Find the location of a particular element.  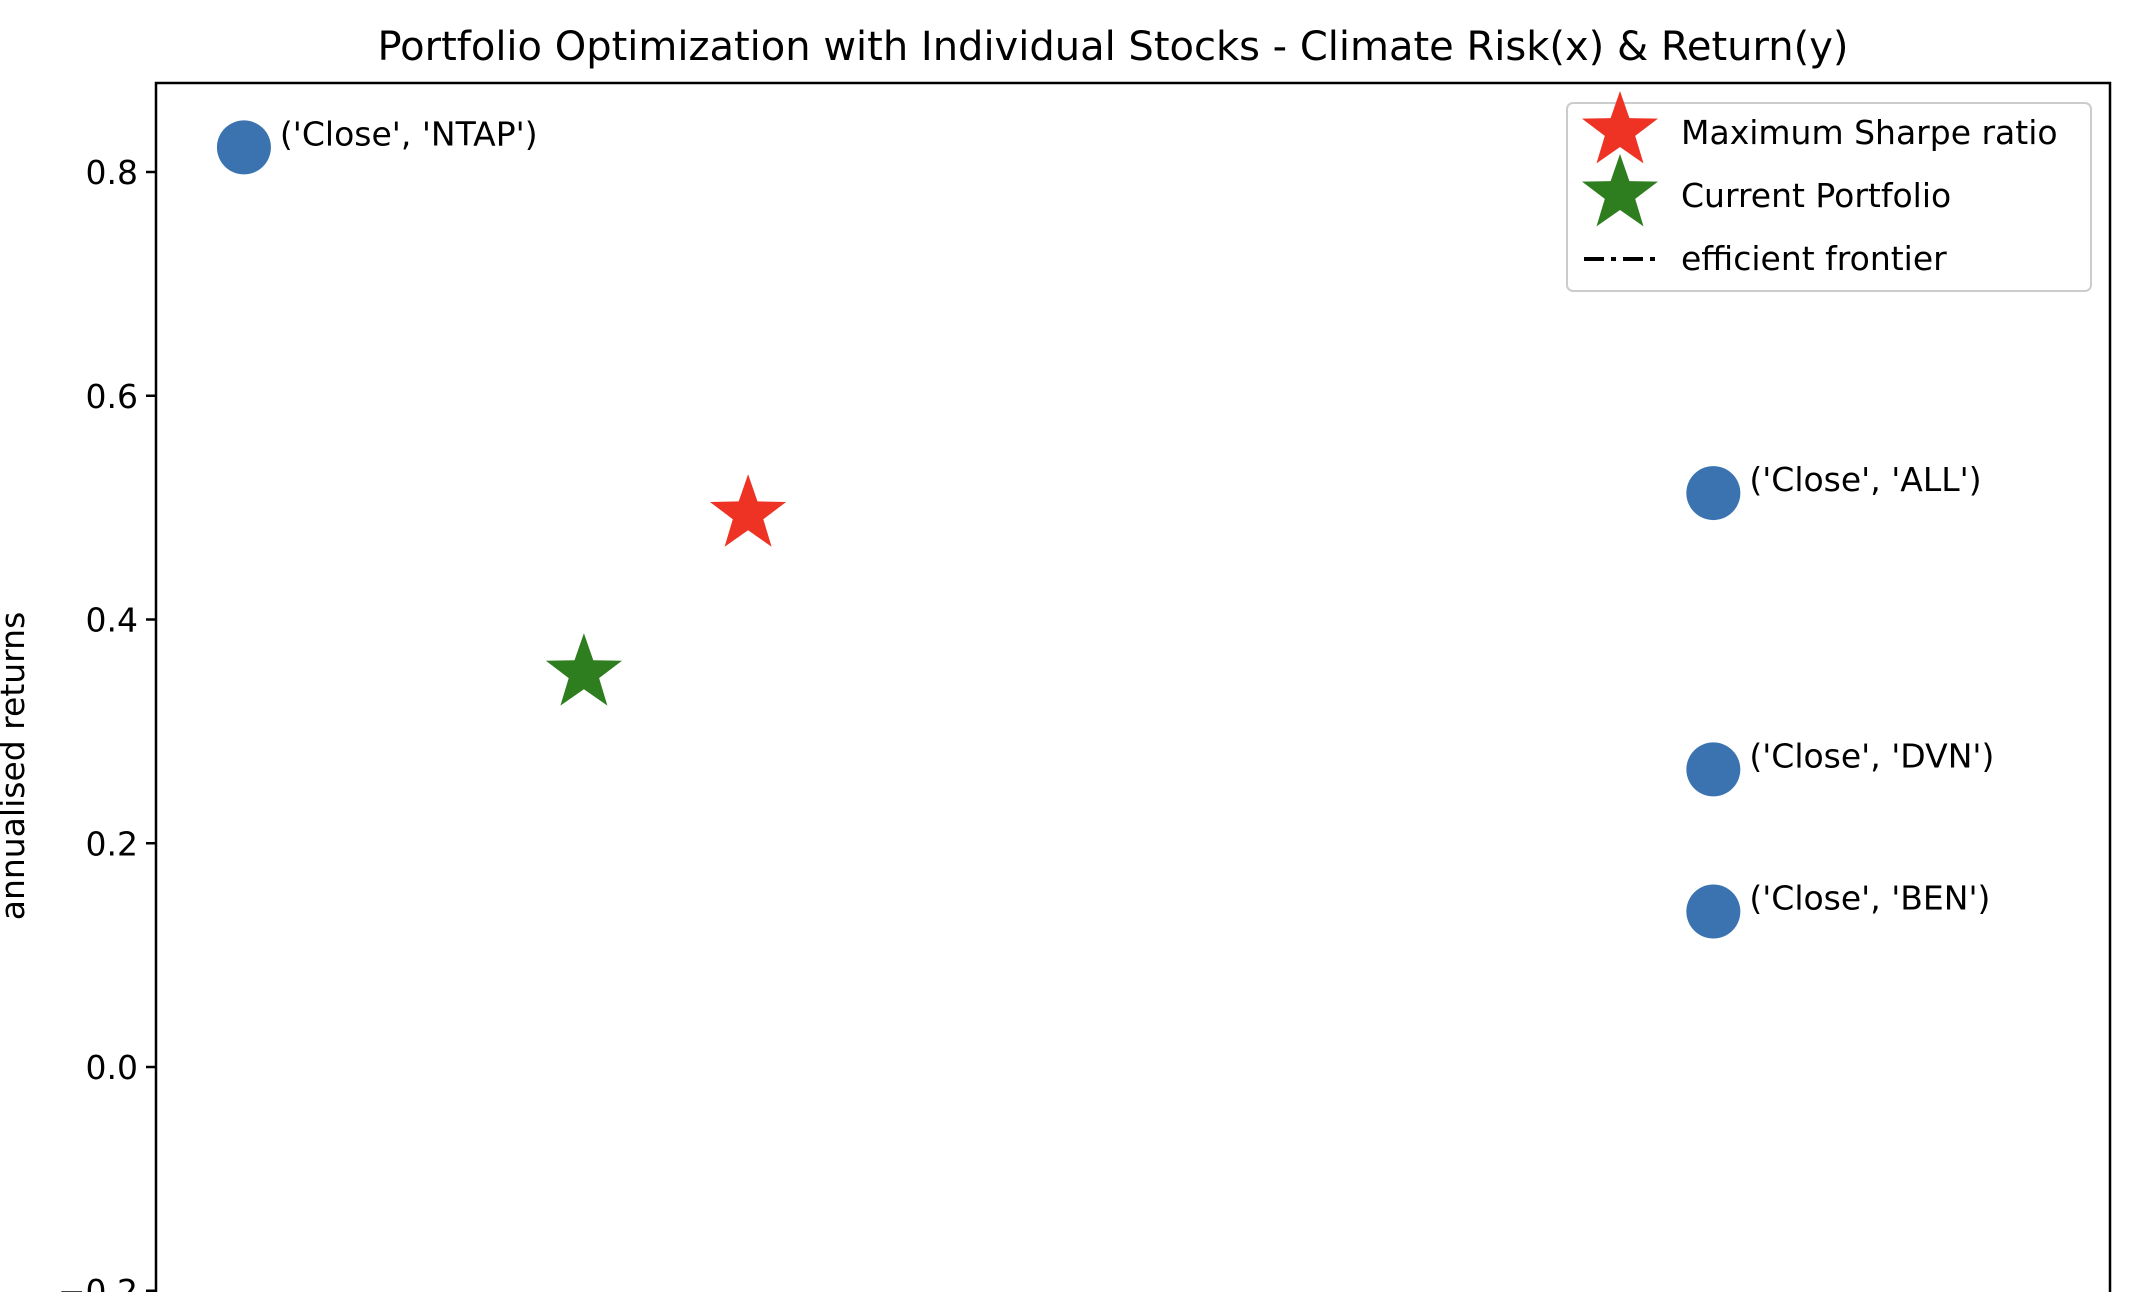

legend-label: Maximum Sharpe ratio is located at coordinates (1869, 132).